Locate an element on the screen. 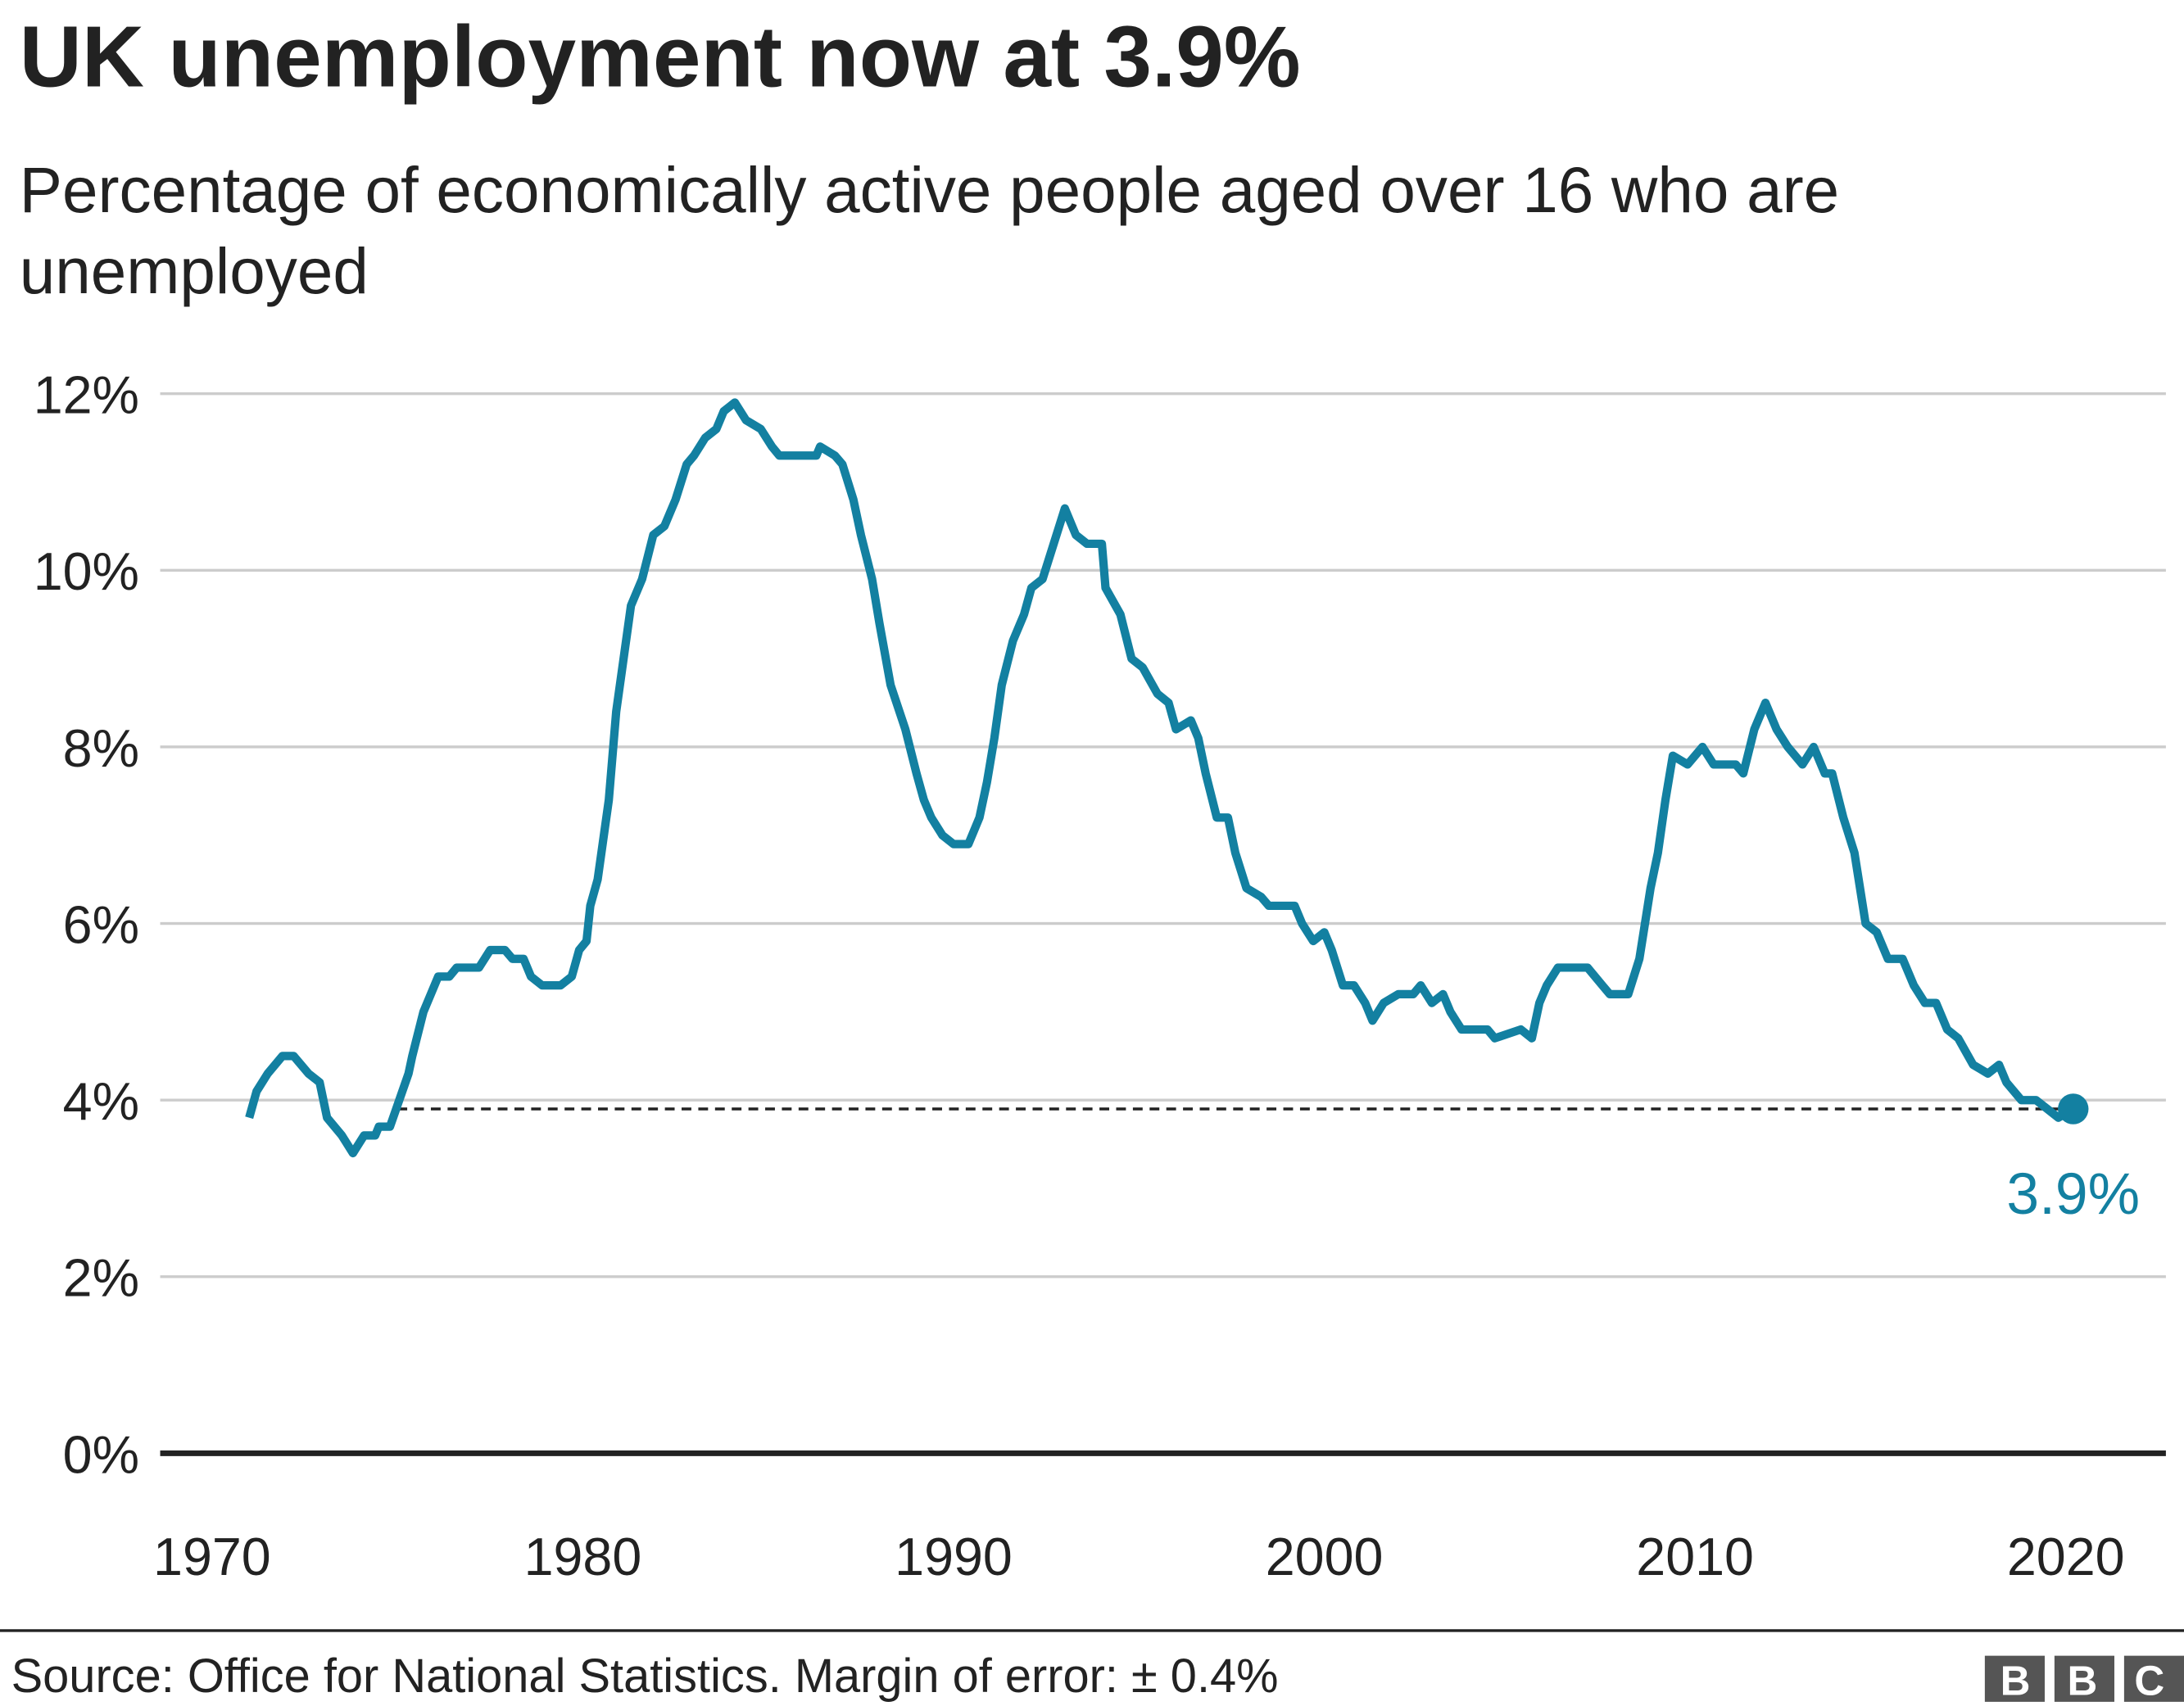 The width and height of the screenshot is (2184, 1706). x-tick-label: 2010 is located at coordinates (1695, 1556).